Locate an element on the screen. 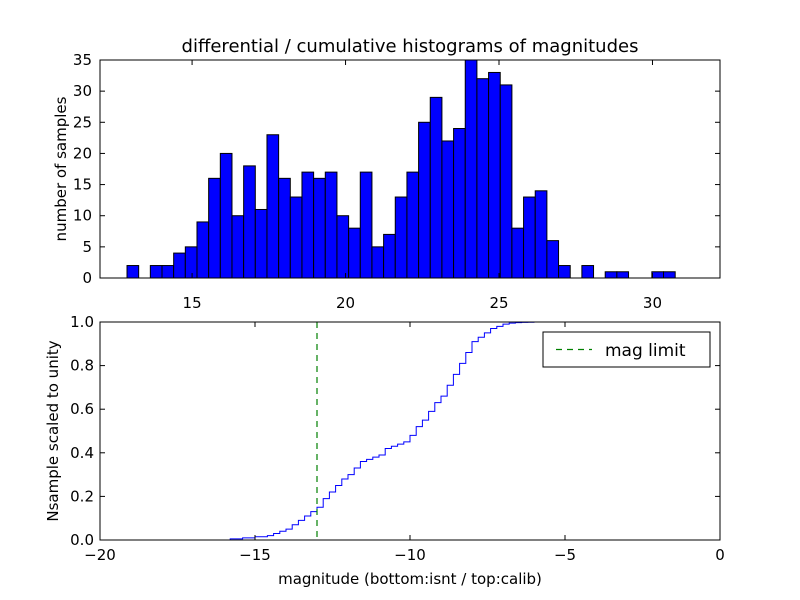  y-tick-label: 30 is located at coordinates (82, 91).